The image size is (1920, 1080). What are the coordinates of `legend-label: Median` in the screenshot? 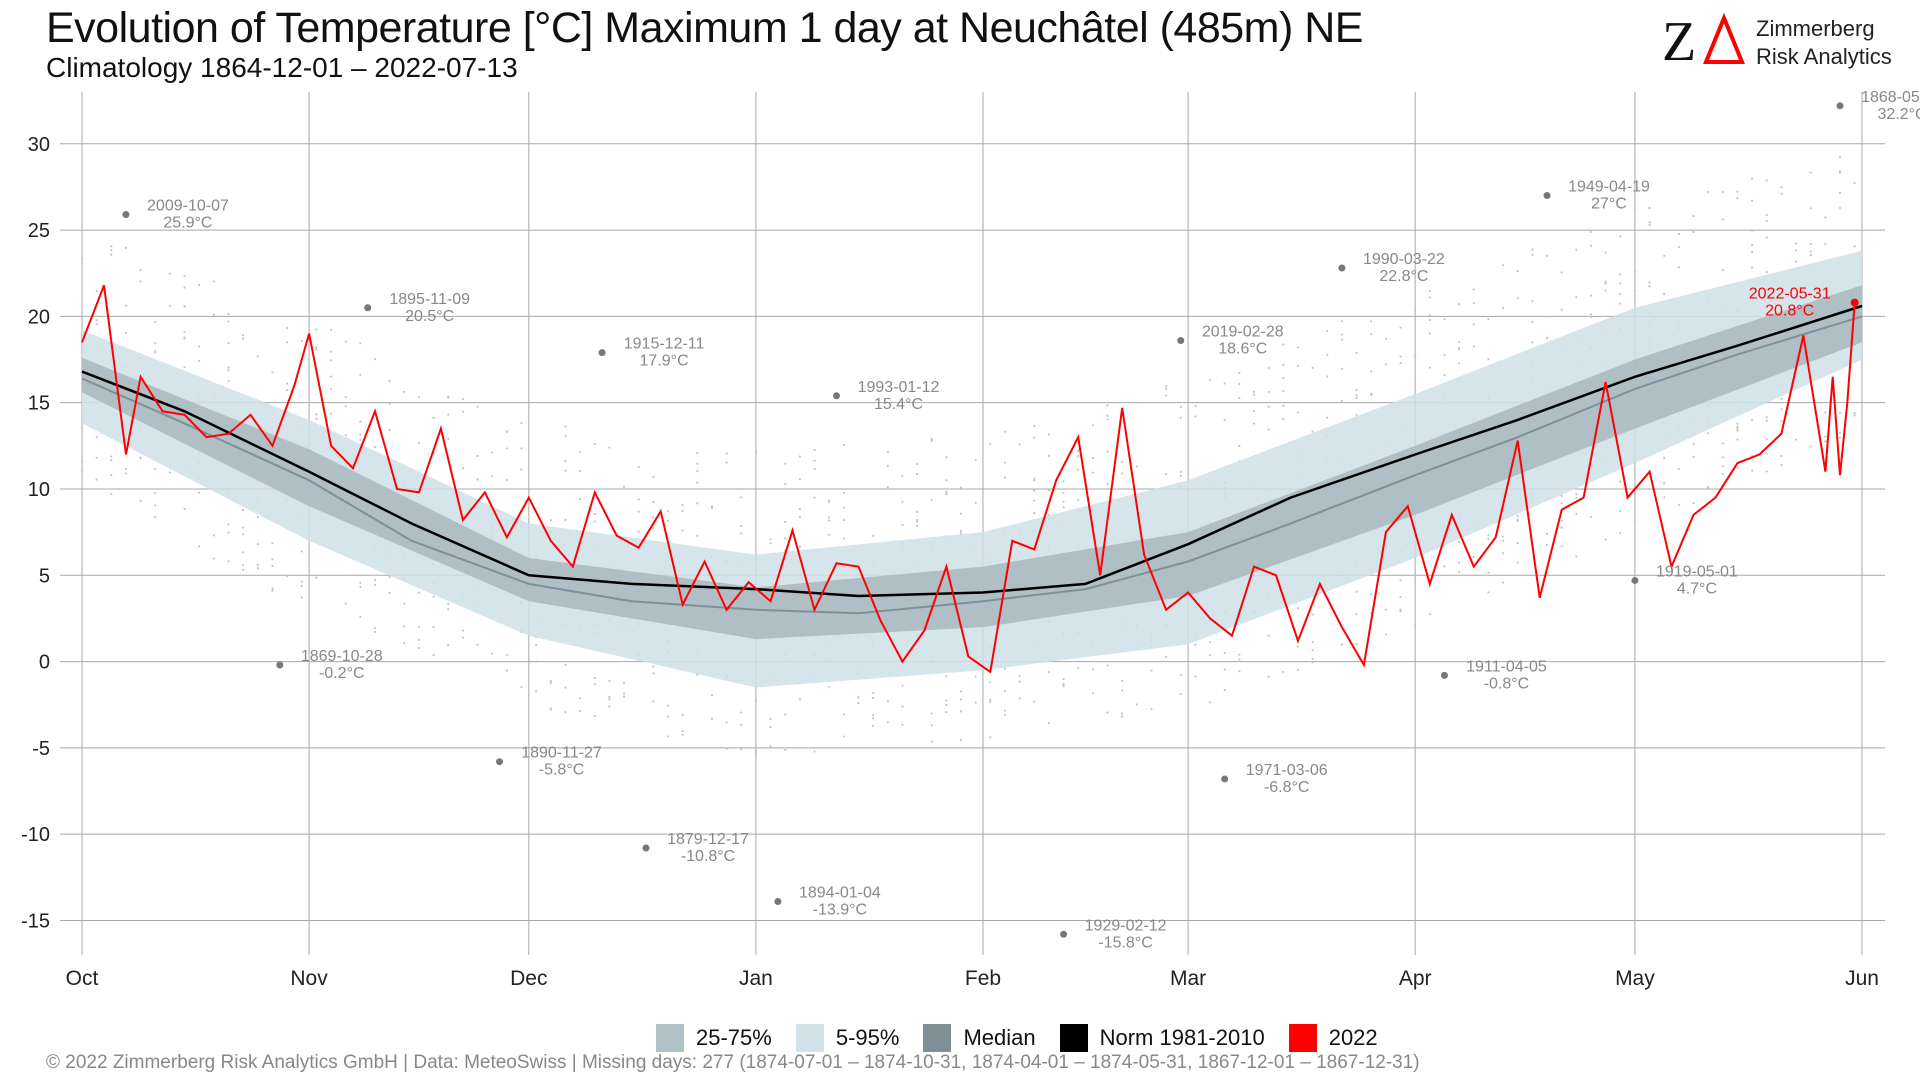 It's located at (999, 1037).